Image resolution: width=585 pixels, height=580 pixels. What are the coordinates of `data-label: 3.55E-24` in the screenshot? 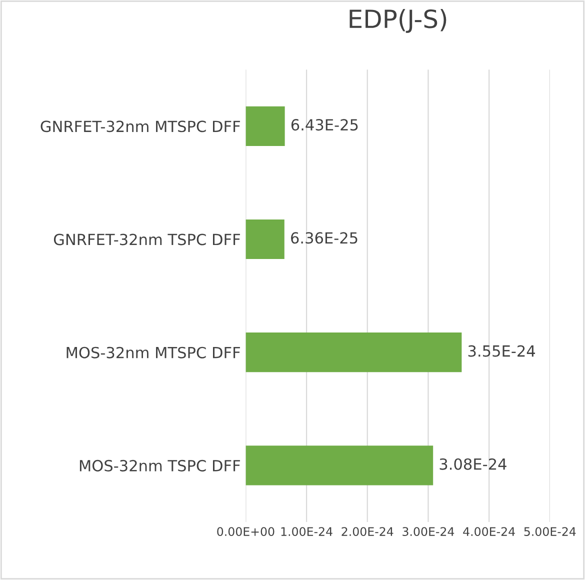 It's located at (502, 351).